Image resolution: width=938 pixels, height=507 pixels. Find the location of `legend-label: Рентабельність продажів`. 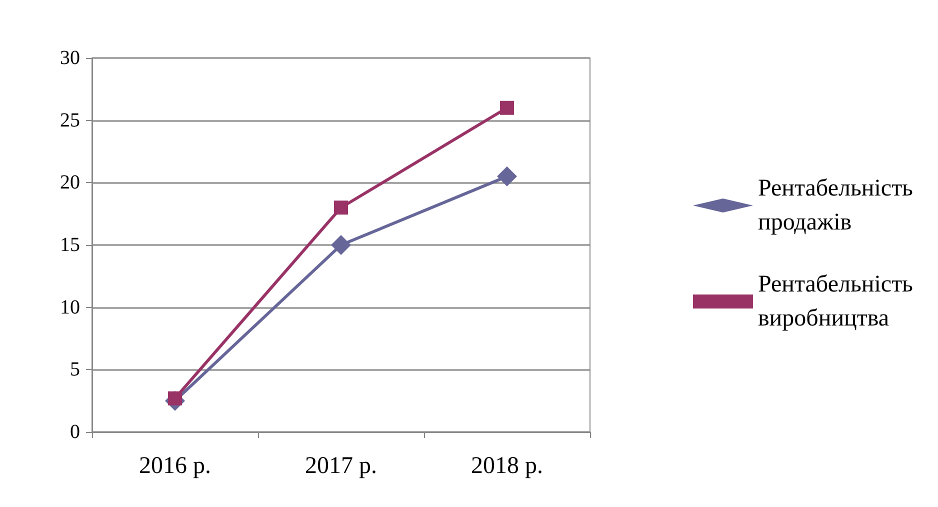

legend-label: Рентабельність продажів is located at coordinates (836, 206).